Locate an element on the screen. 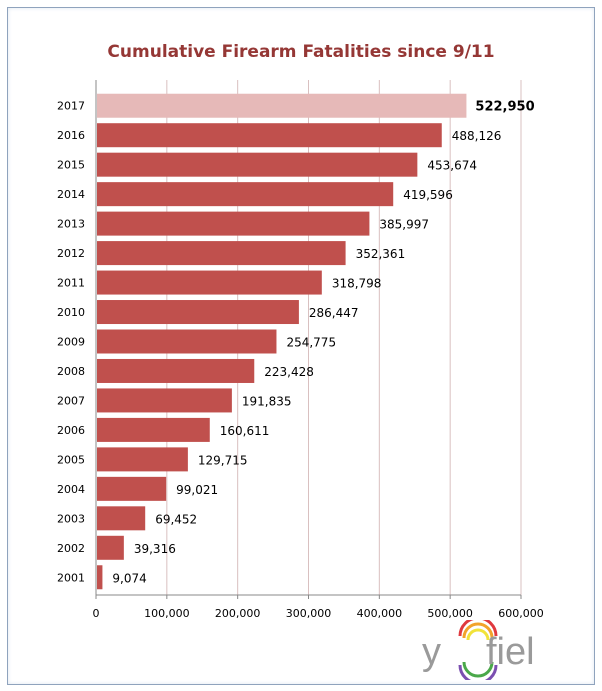 The height and width of the screenshot is (691, 602). bar-2007 is located at coordinates (164, 400).